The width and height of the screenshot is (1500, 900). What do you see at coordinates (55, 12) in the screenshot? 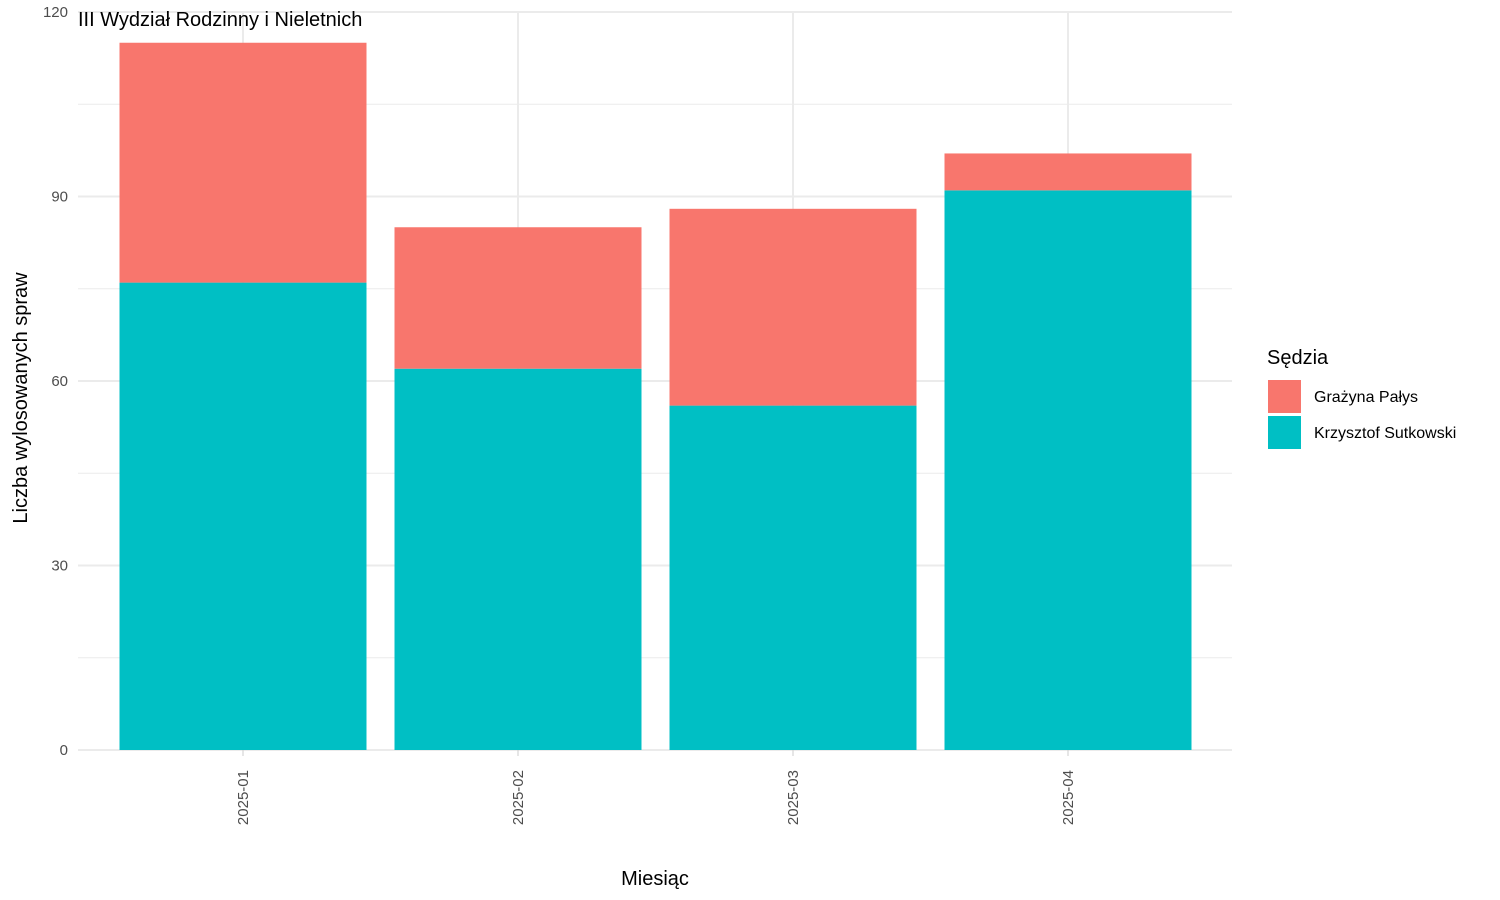
I see `y-tick-label: 120` at bounding box center [55, 12].